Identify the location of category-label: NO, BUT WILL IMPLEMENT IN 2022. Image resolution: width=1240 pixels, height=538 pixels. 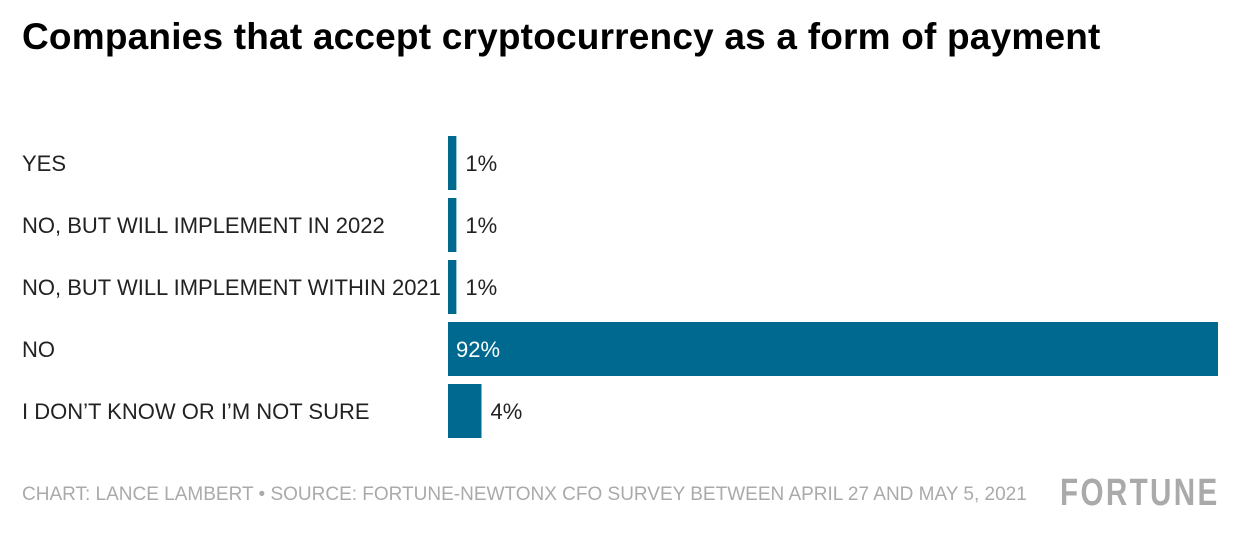
(203, 225).